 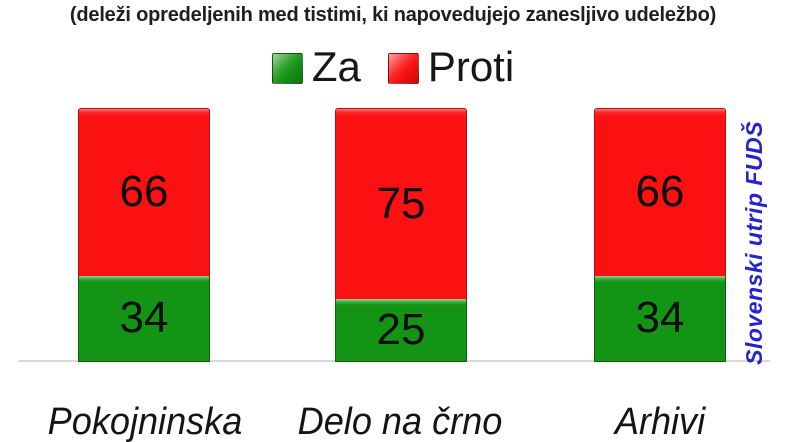 I want to click on za-value-label: 25, so click(x=401, y=329).